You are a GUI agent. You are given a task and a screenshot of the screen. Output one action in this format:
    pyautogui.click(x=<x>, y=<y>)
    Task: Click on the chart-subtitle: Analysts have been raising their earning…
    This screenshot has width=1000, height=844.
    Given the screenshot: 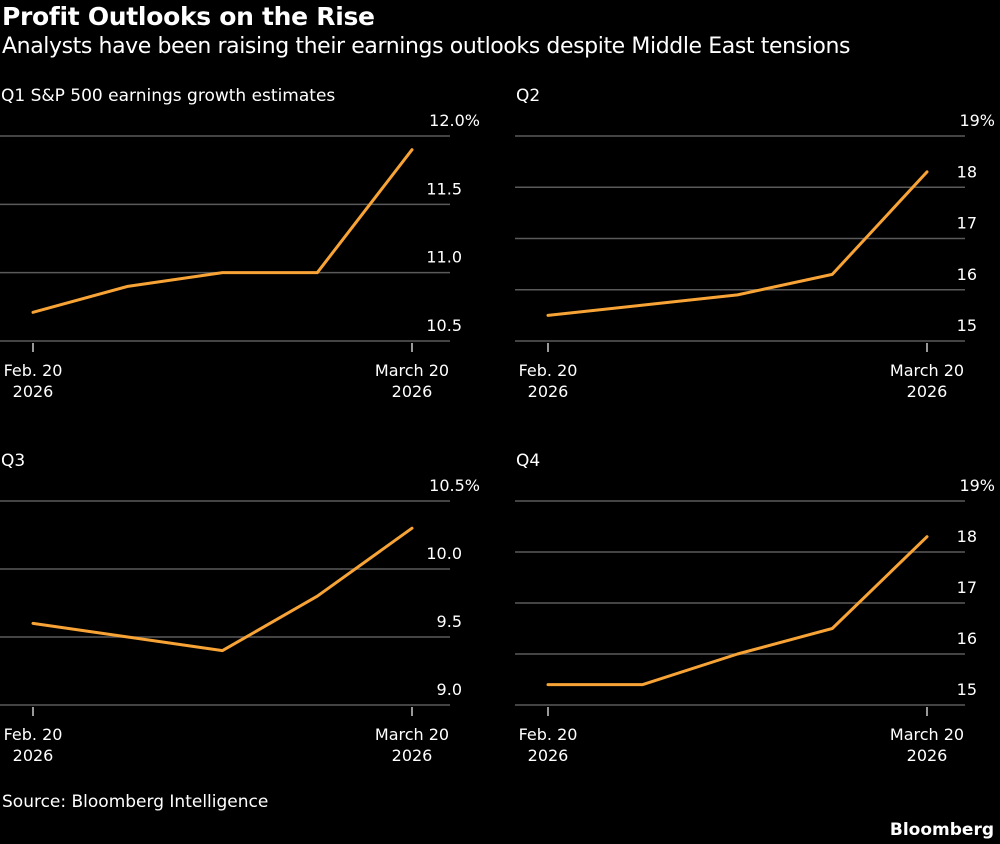 What is the action you would take?
    pyautogui.click(x=426, y=46)
    